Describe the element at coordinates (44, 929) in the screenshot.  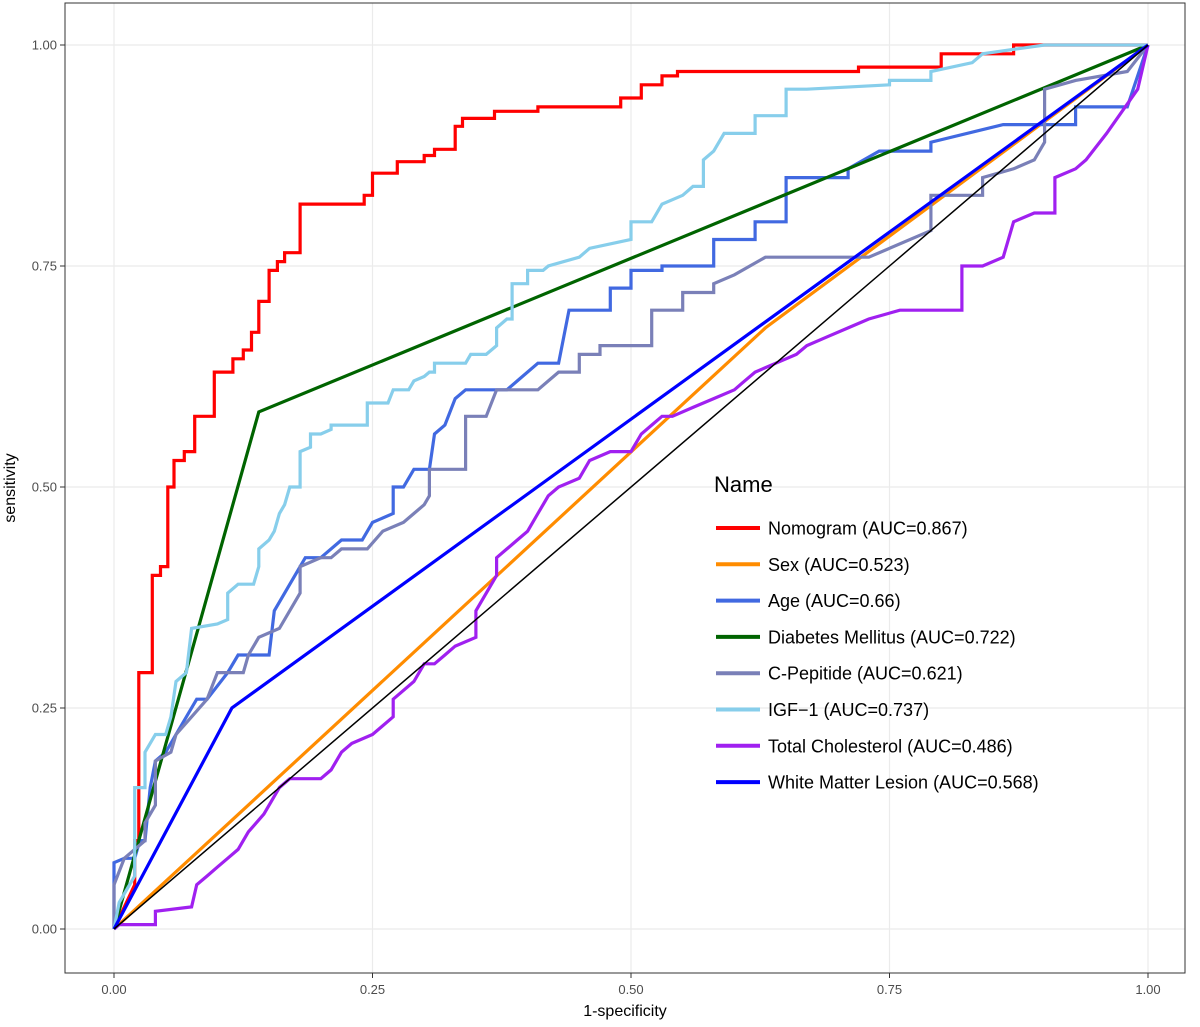
I see `y-tick-label: 0.00` at that location.